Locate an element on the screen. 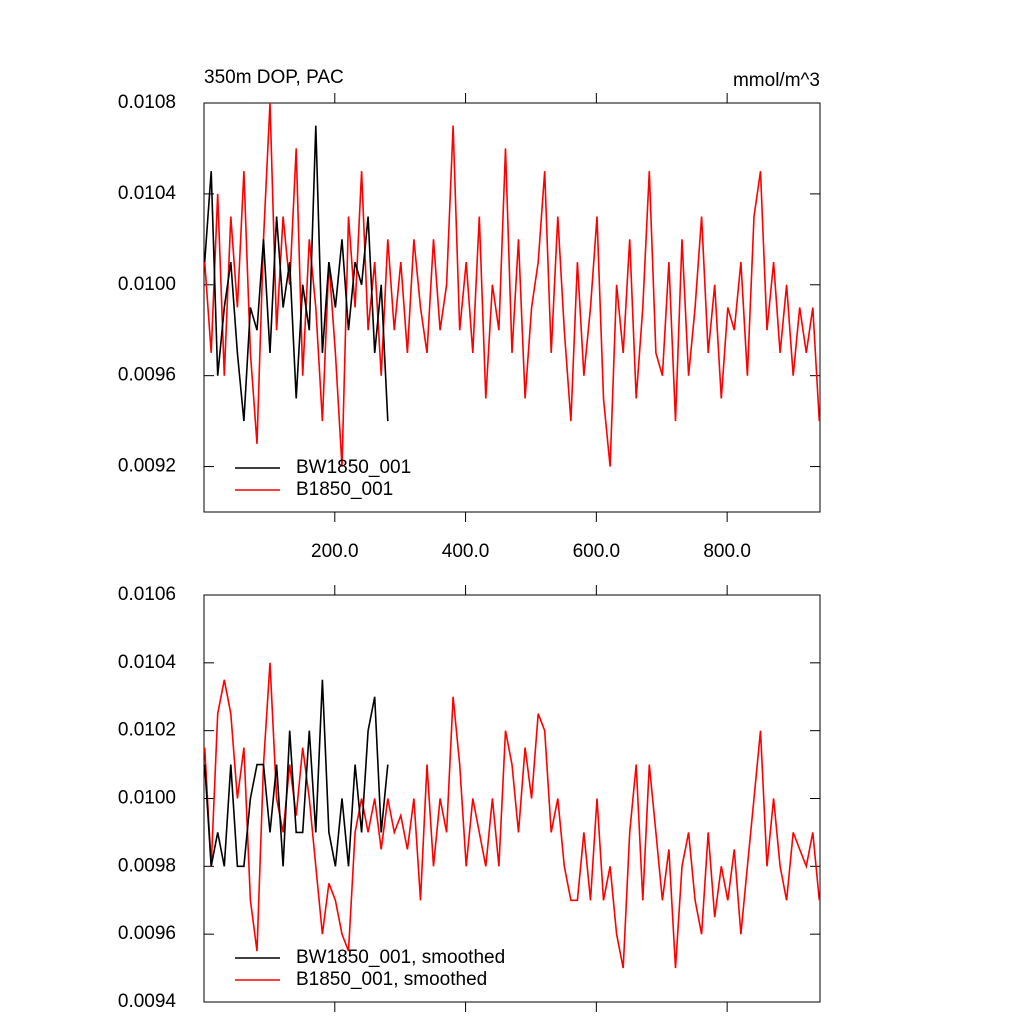 This screenshot has height=1024, width=1024. x-tick-label: 400.0 is located at coordinates (466, 551).